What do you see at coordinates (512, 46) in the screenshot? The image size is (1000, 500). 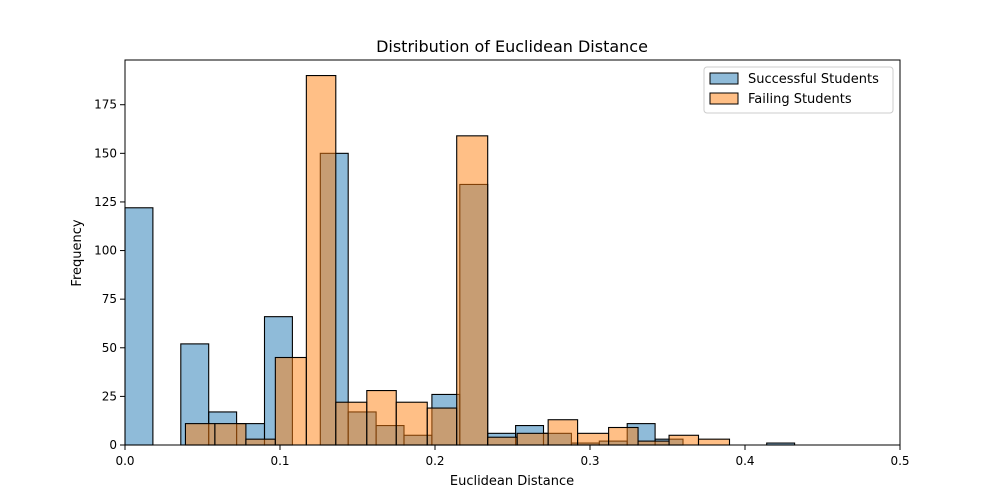 I see `chart-title: Distribution of Euclidean Distance` at bounding box center [512, 46].